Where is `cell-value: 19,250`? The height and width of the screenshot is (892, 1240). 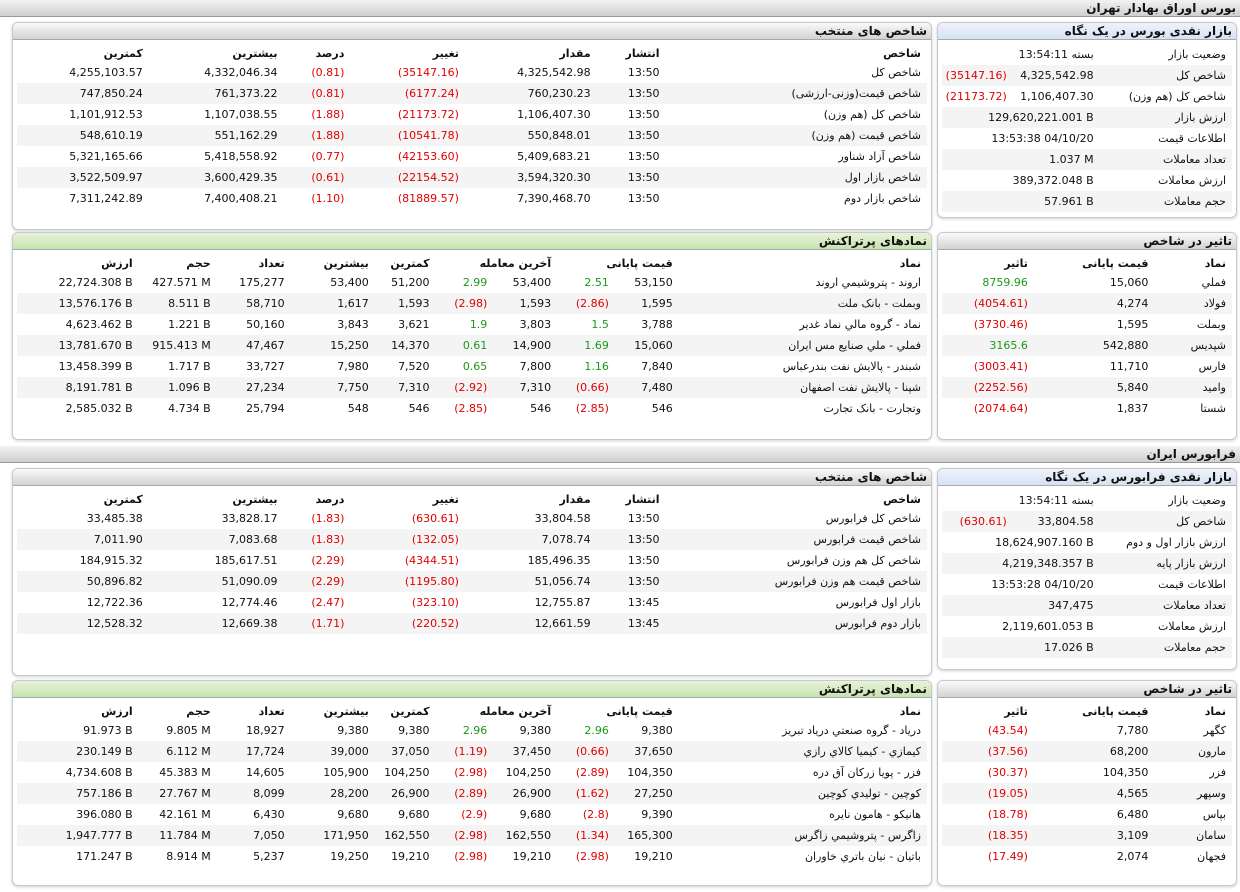
cell-value: 19,250 is located at coordinates (349, 856).